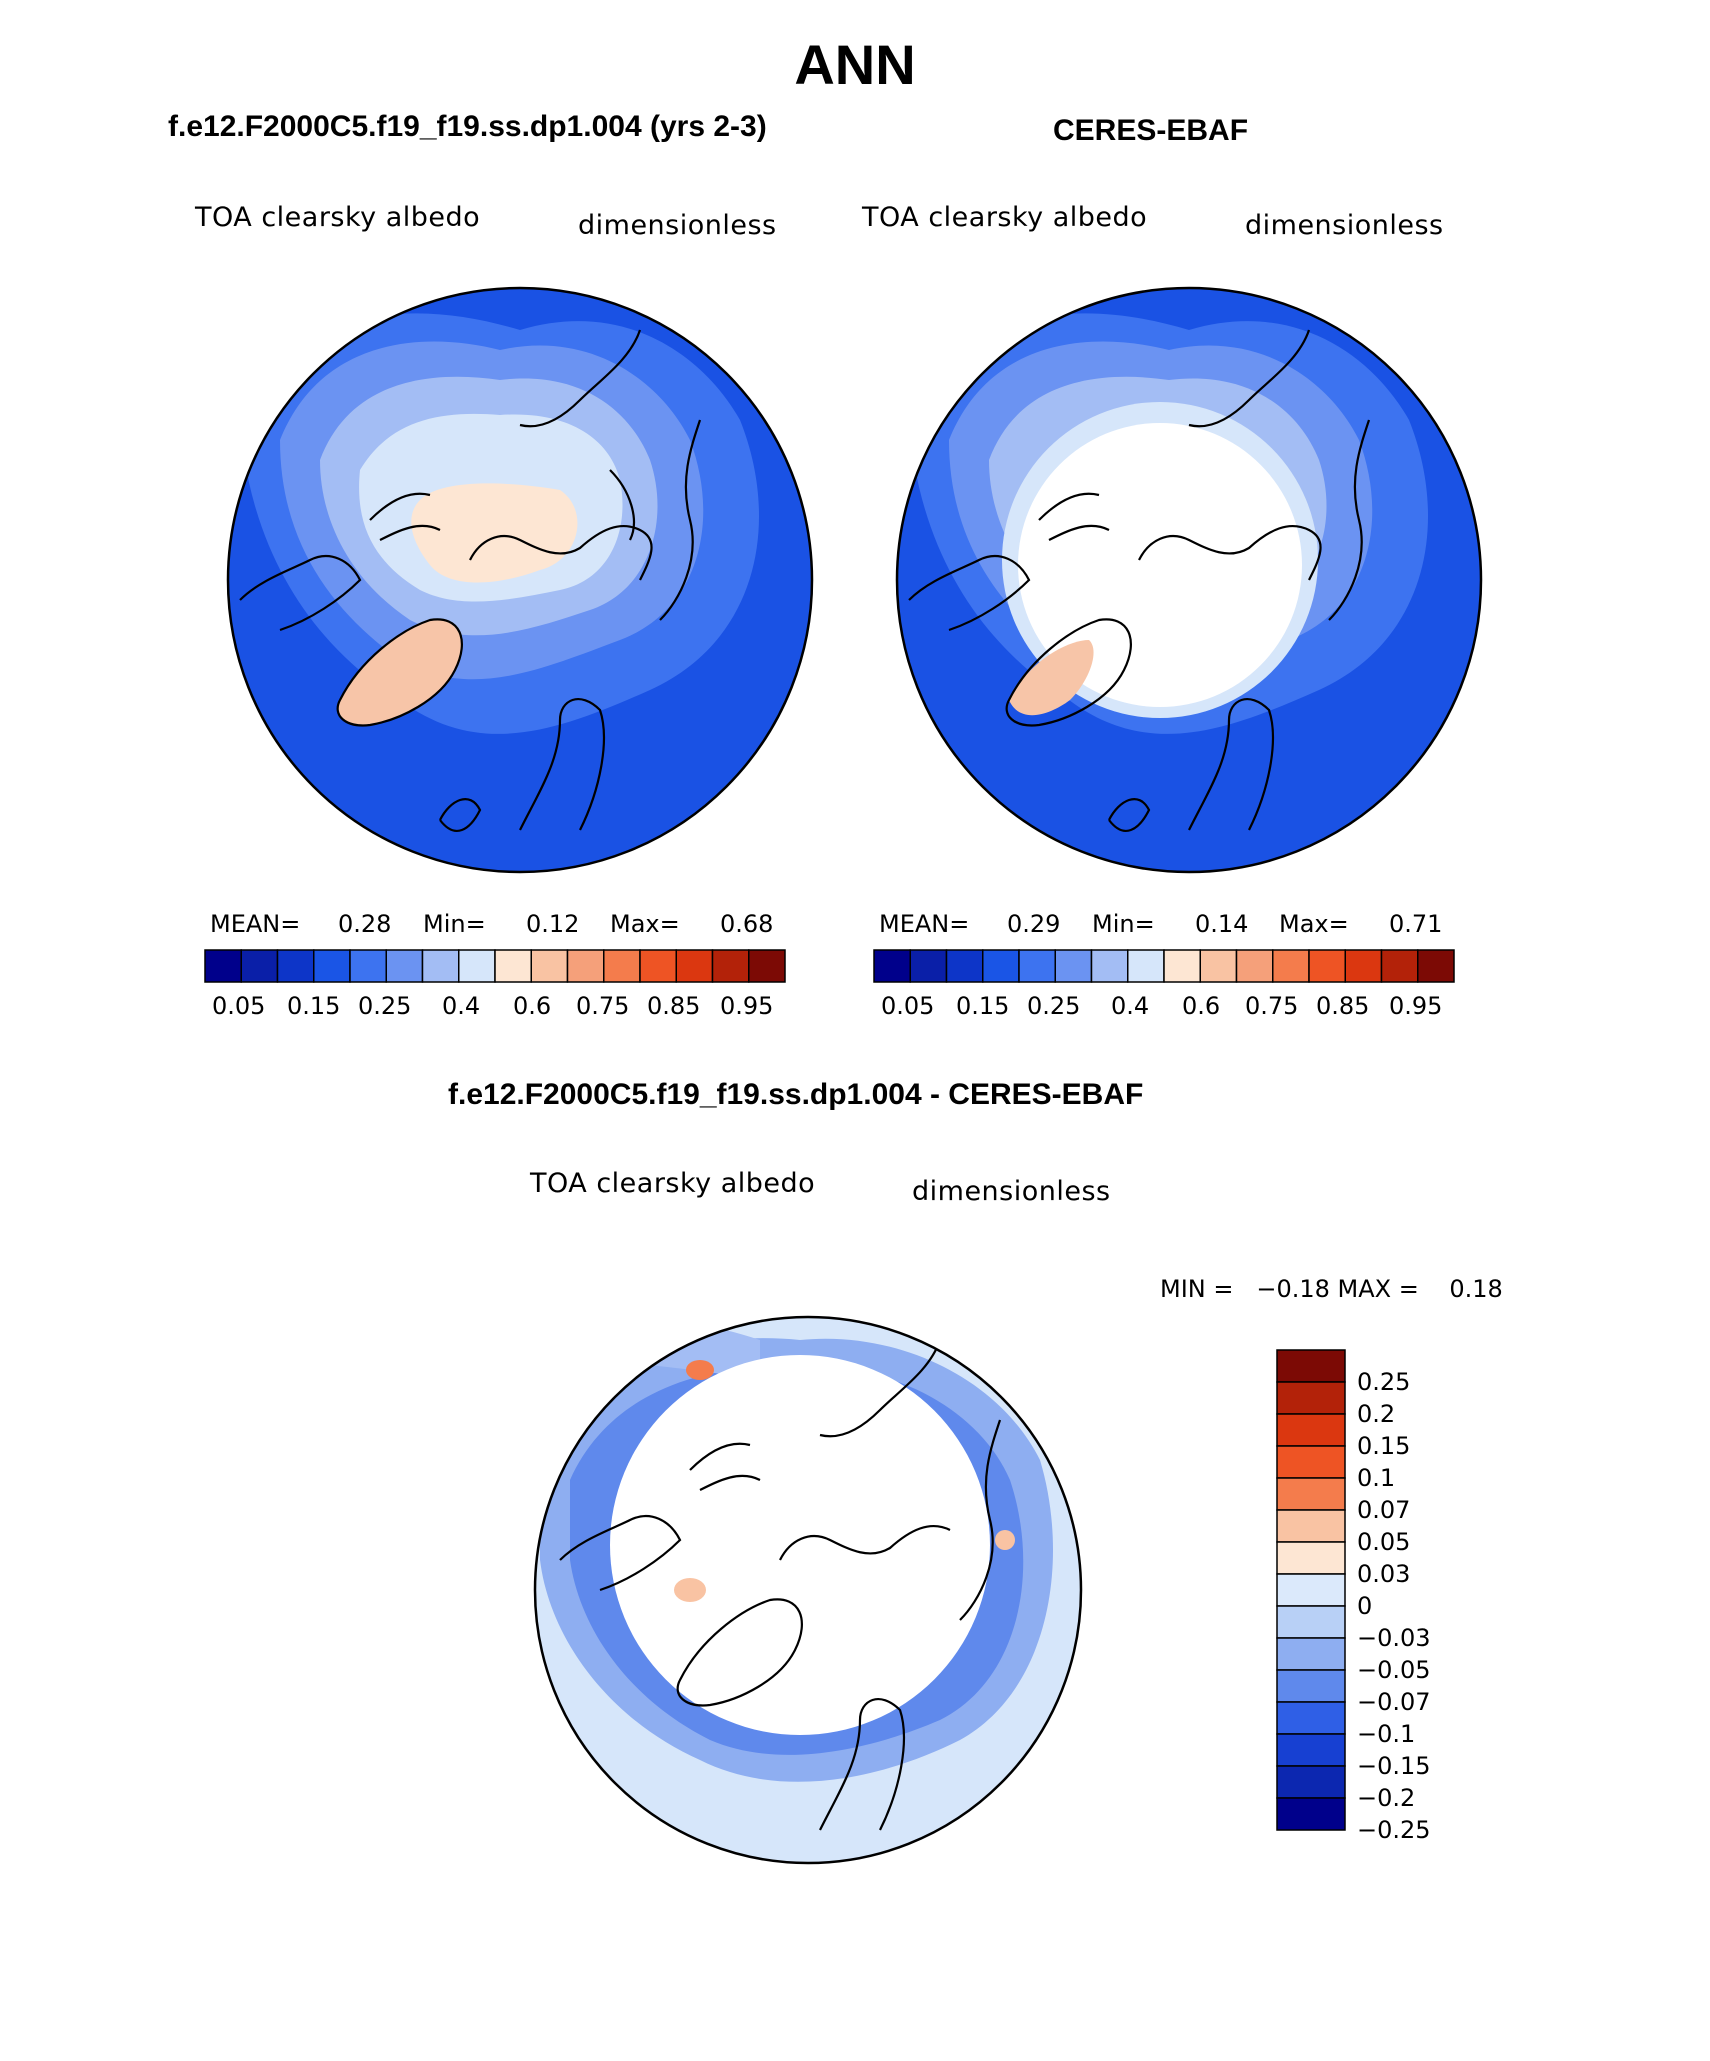  Describe the element at coordinates (454, 924) in the screenshot. I see `panel-1-min-label: Min=` at that location.